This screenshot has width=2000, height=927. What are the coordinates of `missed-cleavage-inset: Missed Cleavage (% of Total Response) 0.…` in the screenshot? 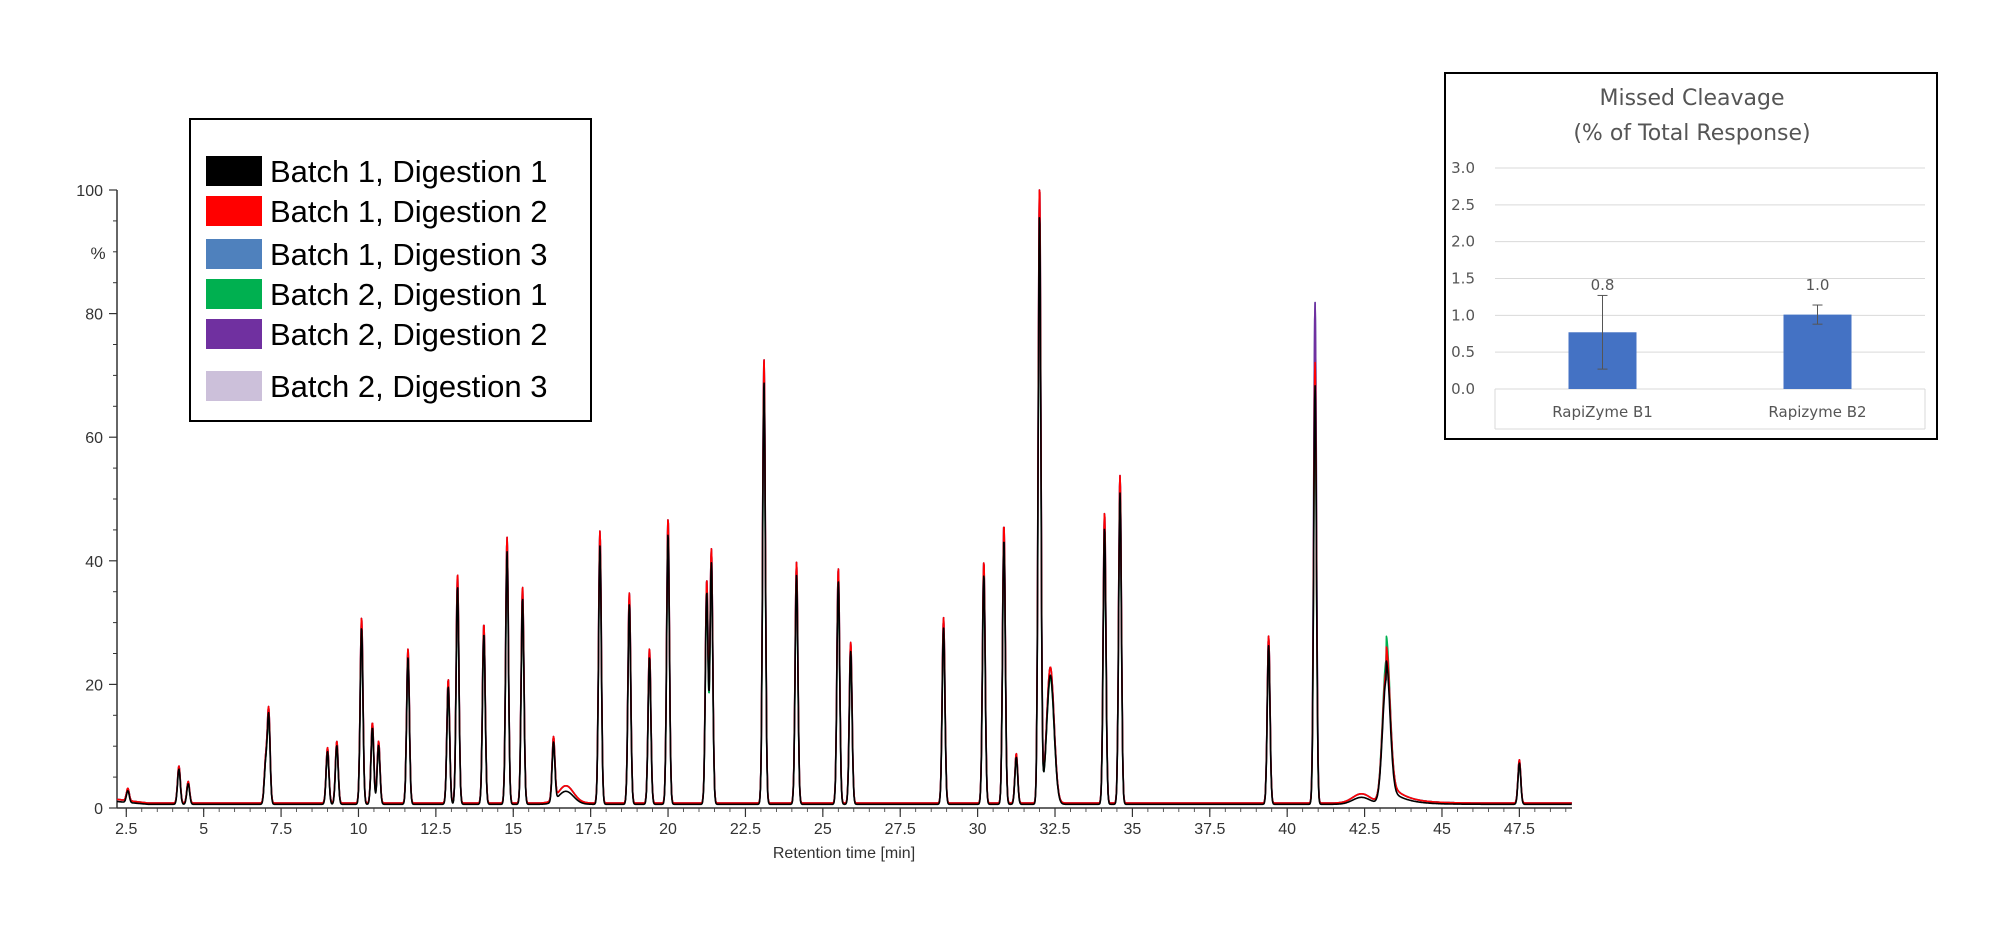 It's located at (1691, 256).